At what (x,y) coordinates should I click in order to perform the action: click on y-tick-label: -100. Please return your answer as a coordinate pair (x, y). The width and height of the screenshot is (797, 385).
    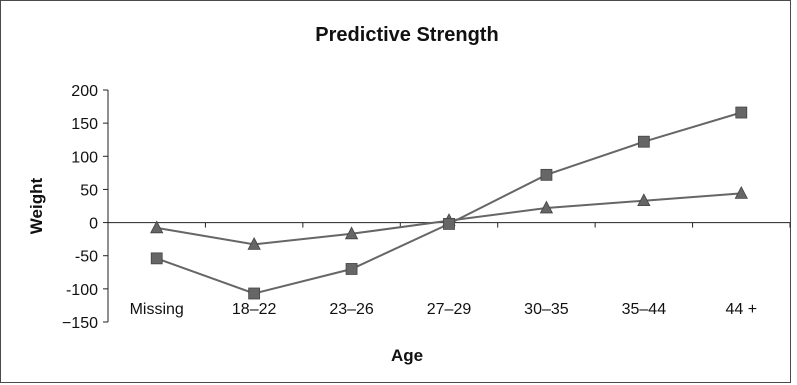
    Looking at the image, I should click on (82, 290).